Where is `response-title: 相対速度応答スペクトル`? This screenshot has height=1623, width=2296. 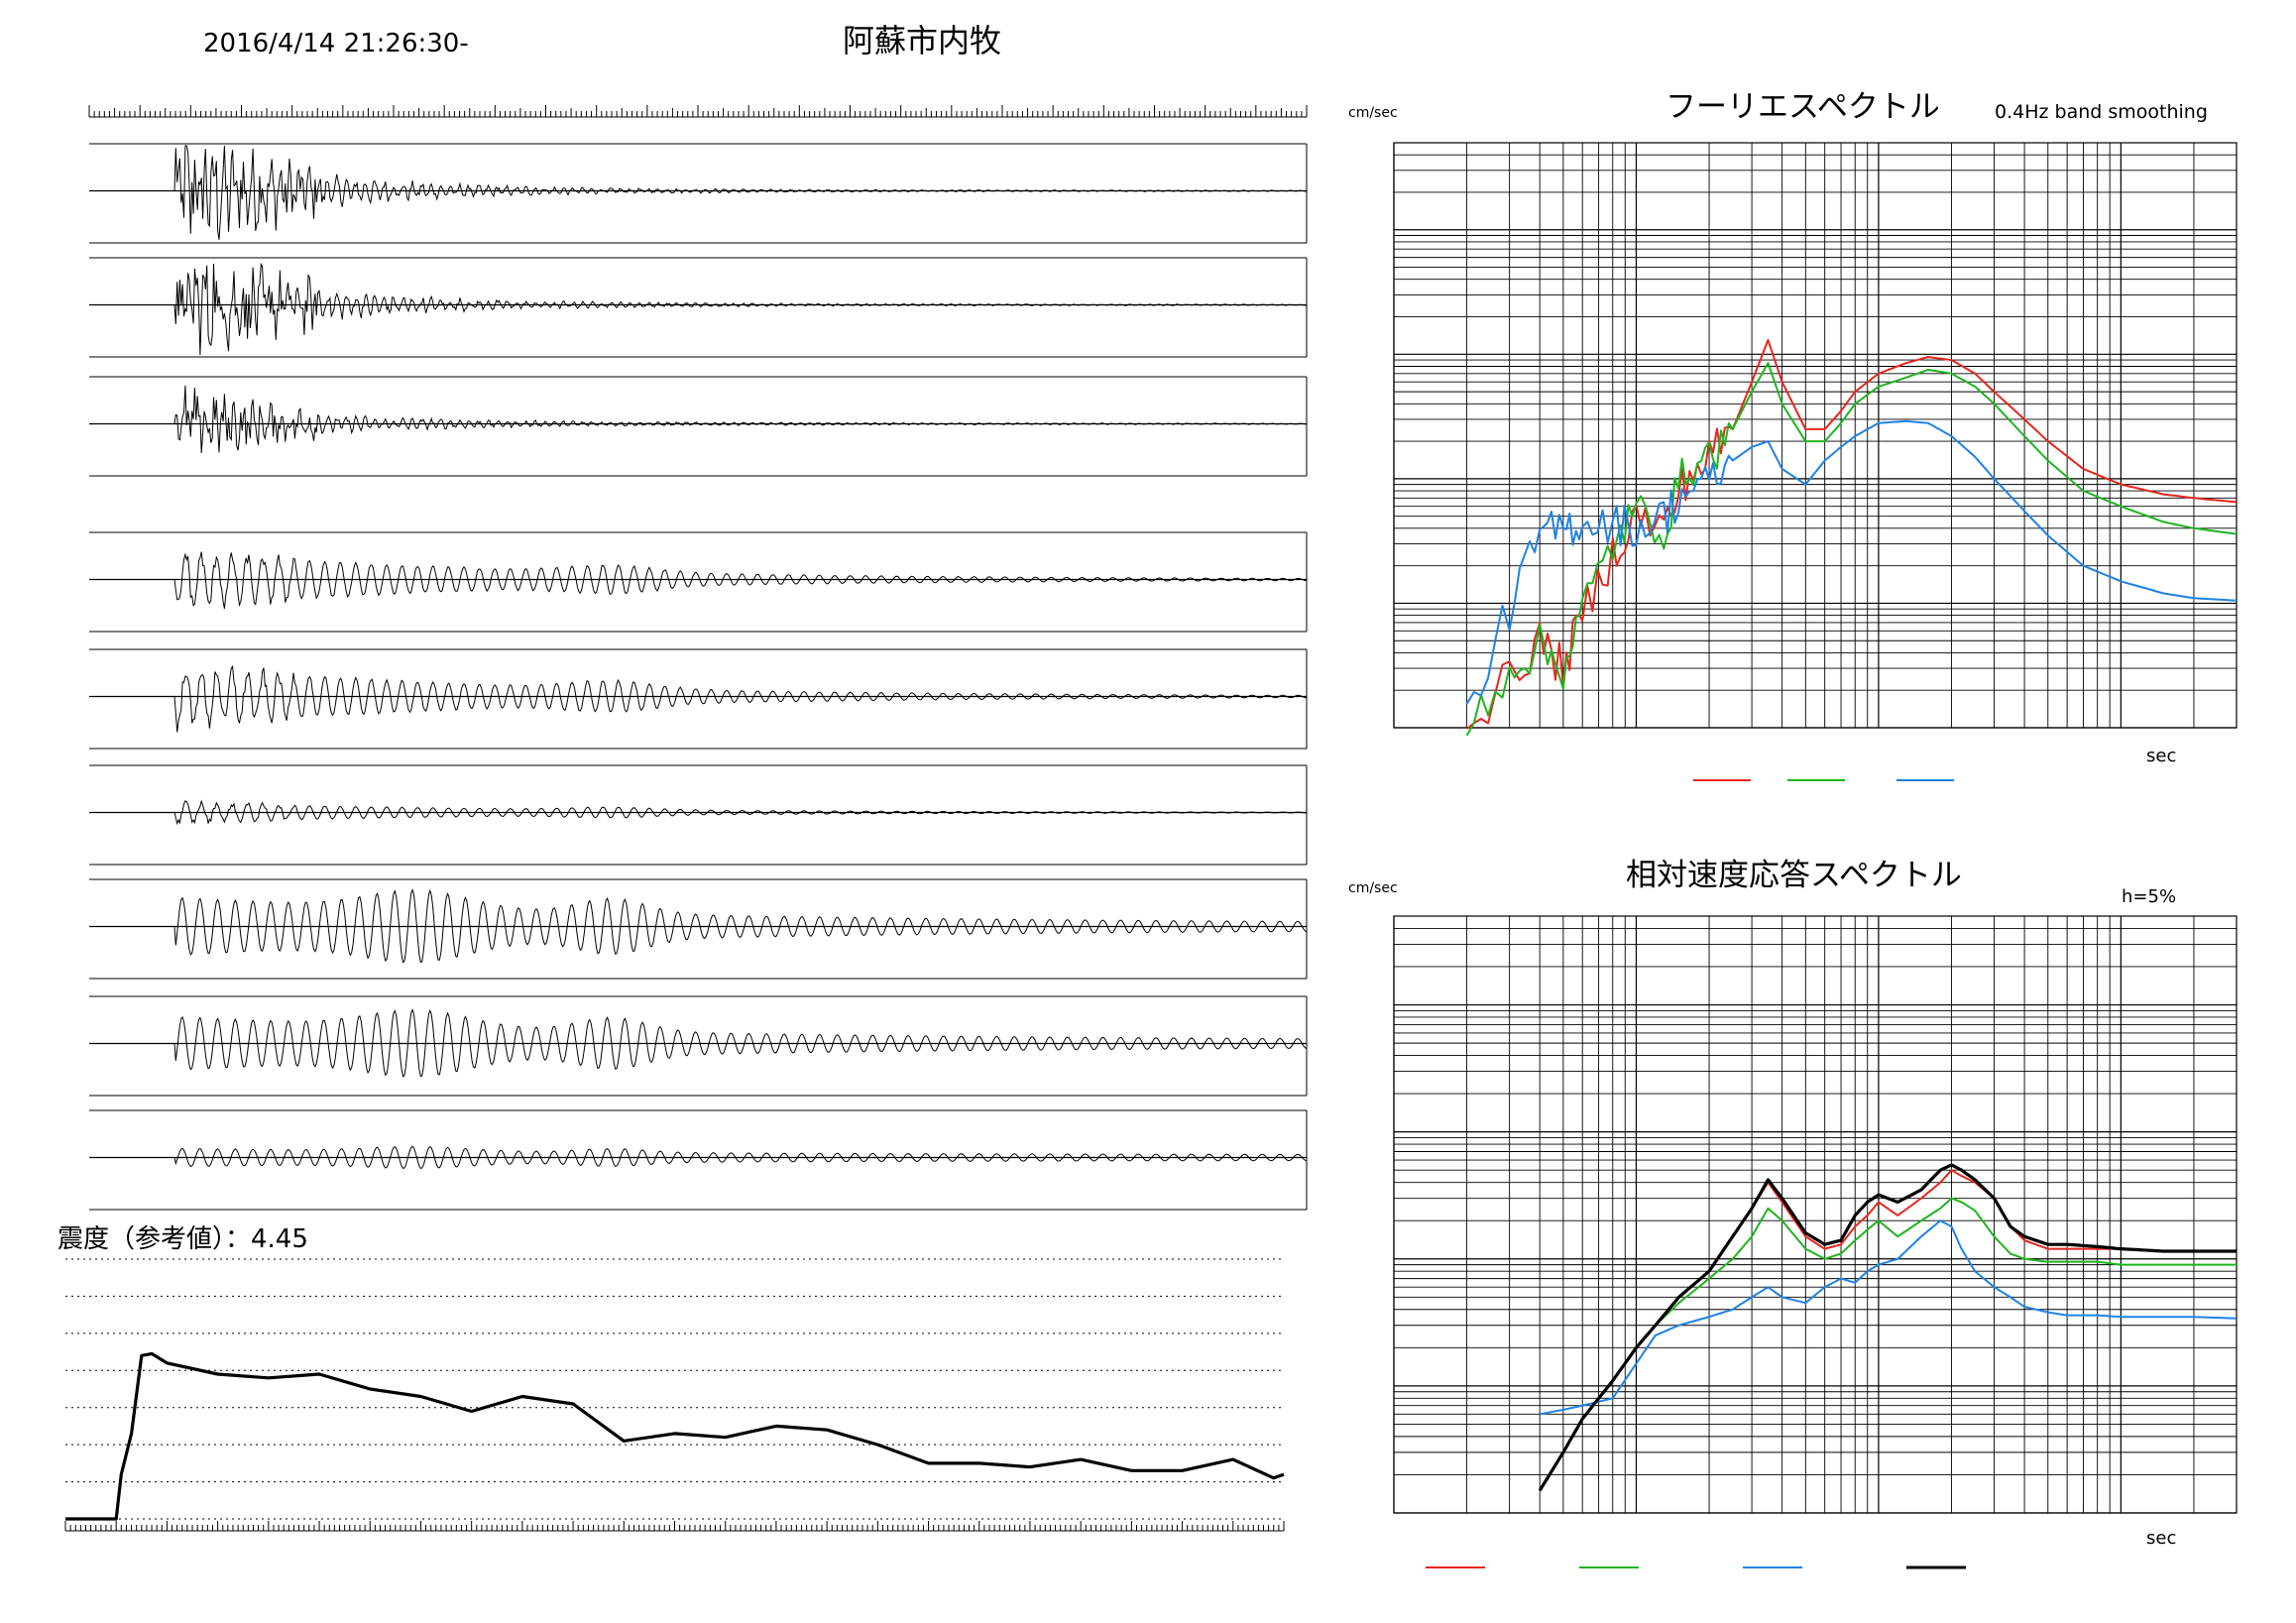 response-title: 相対速度応答スペクトル is located at coordinates (1794, 875).